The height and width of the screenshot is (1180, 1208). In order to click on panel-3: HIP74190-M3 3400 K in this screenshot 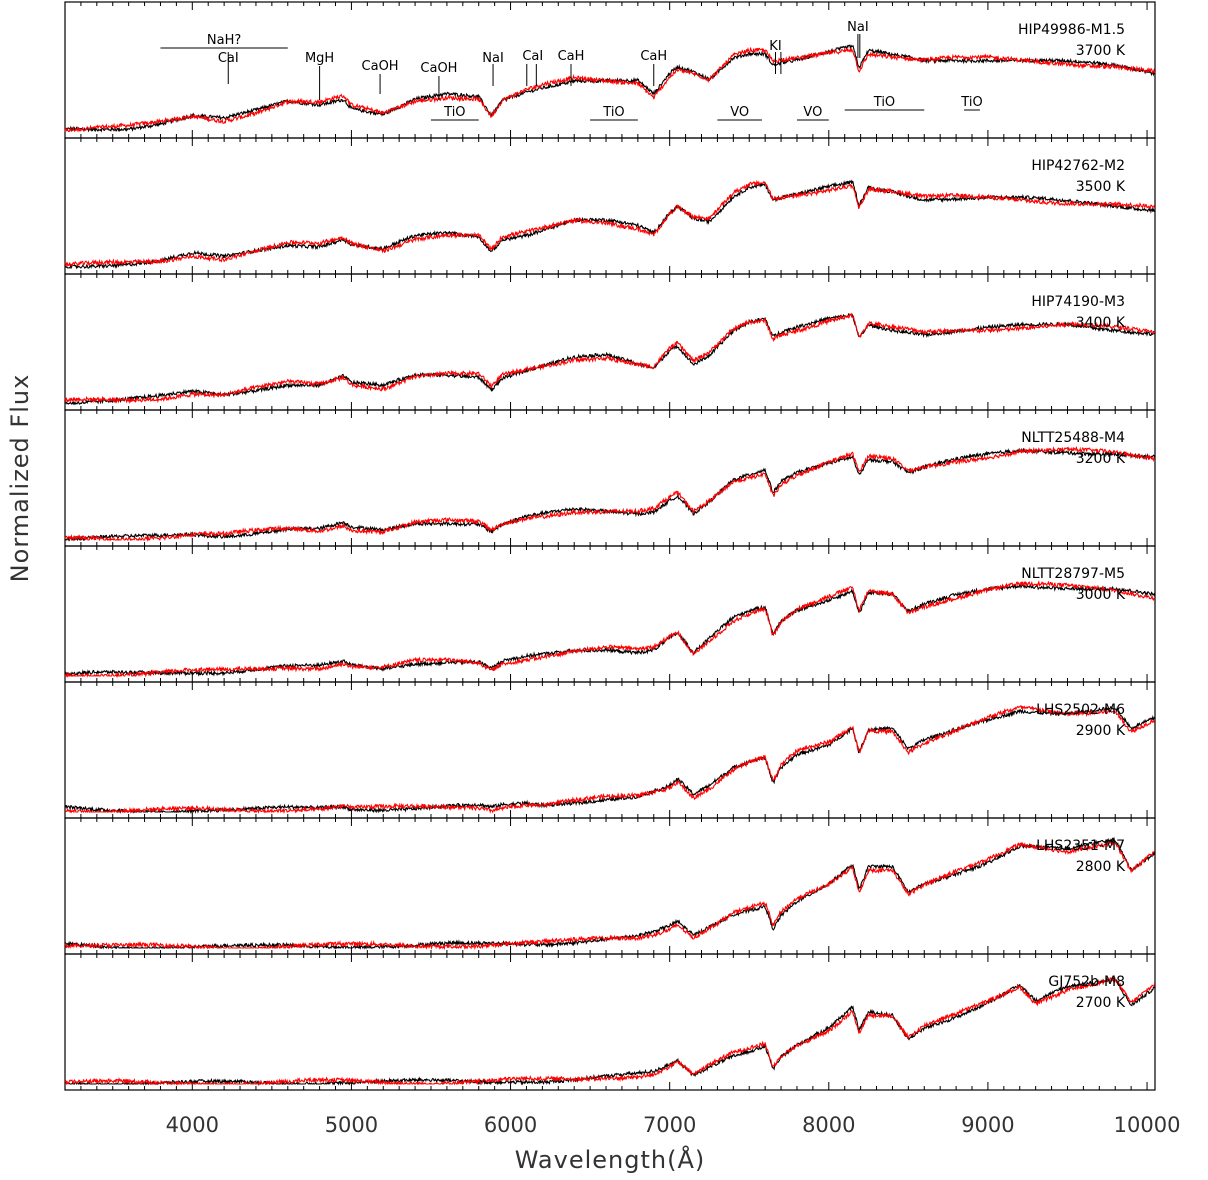, I will do `click(610, 342)`.